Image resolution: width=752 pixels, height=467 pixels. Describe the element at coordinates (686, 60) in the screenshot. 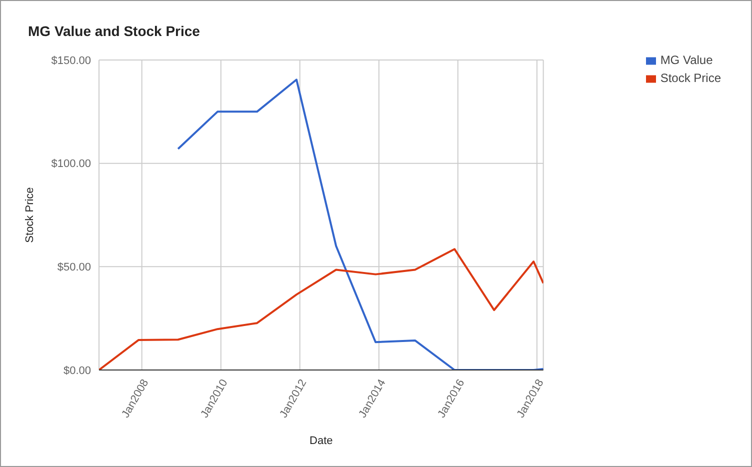

I see `legend-label: MG Value` at that location.